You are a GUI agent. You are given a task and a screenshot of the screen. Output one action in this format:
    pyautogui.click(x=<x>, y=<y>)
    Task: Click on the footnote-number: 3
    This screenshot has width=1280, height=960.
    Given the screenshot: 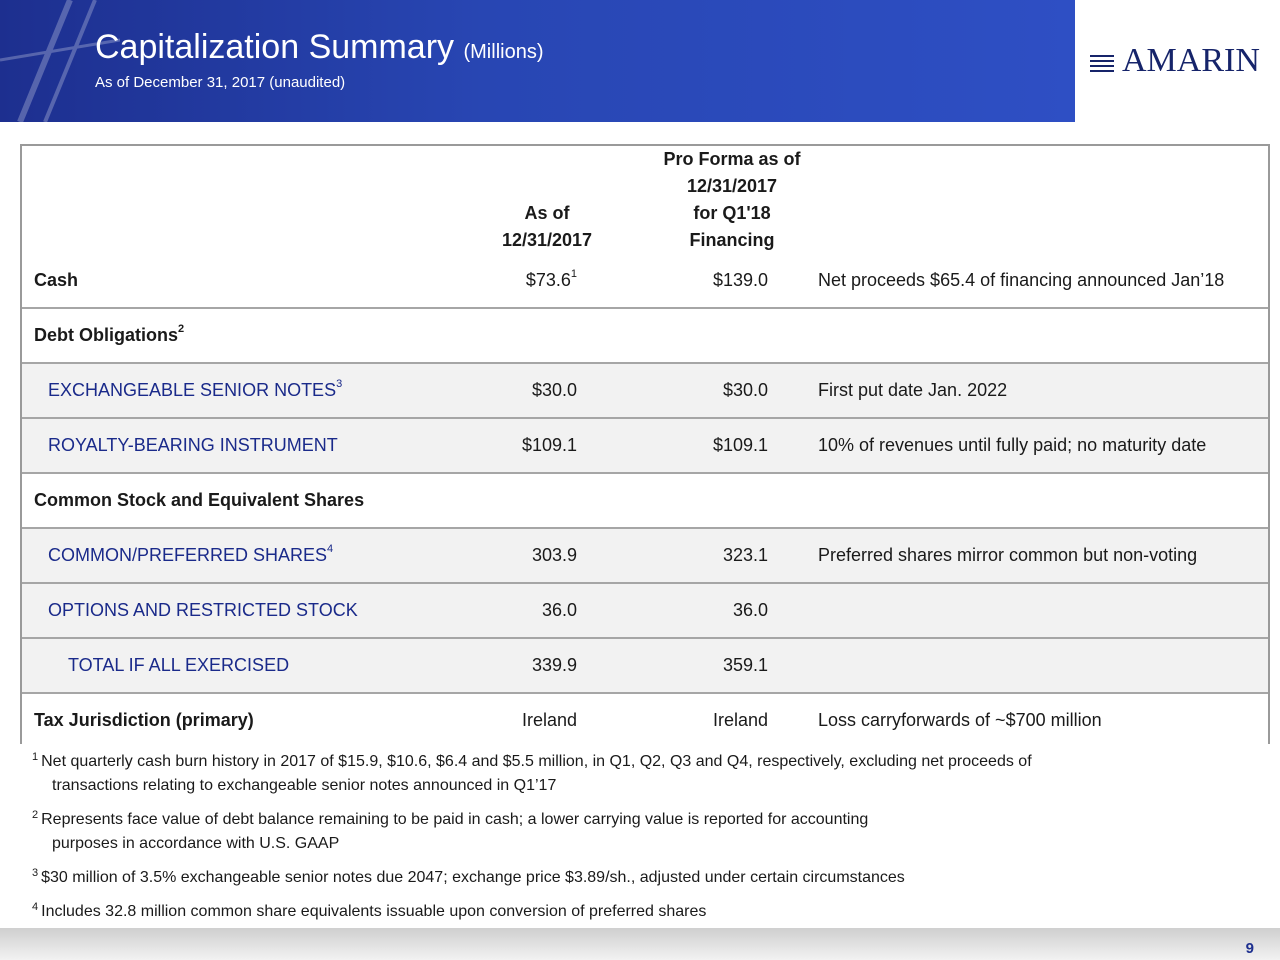 What is the action you would take?
    pyautogui.click(x=35, y=873)
    